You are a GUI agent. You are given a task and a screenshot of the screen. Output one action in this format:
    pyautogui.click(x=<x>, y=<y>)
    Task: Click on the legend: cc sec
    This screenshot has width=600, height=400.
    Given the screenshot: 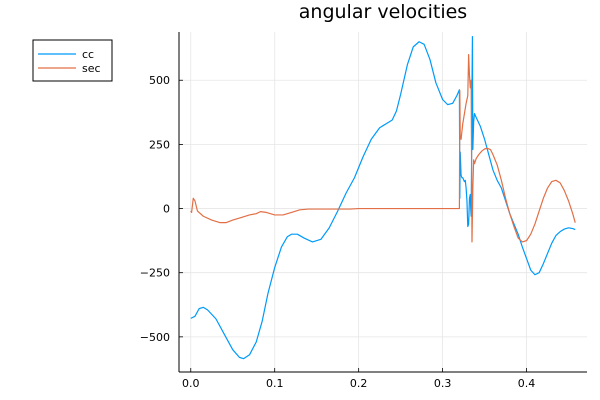 What is the action you would take?
    pyautogui.click(x=72, y=60)
    